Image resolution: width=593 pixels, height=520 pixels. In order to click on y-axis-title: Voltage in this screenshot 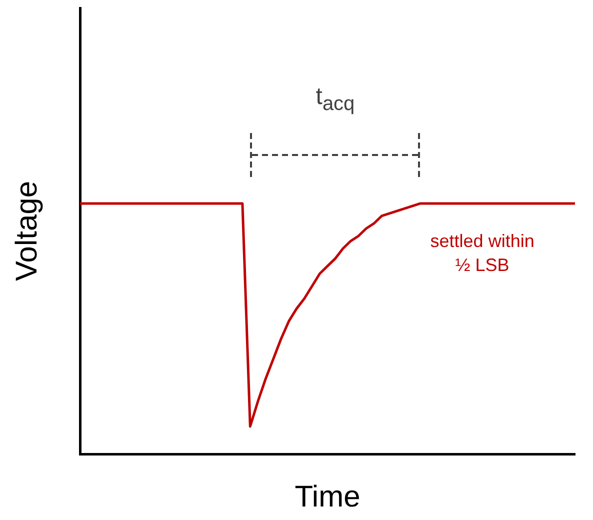, I will do `click(27, 231)`.